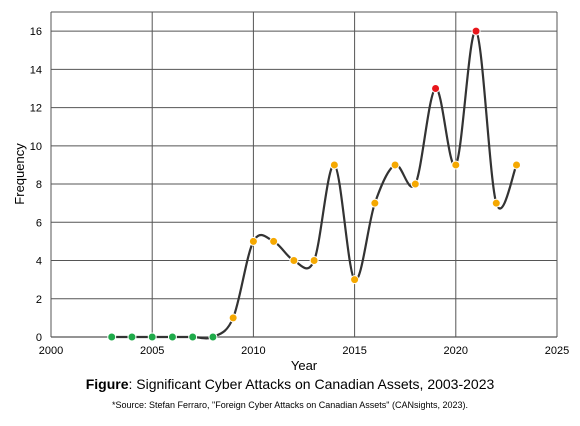 This screenshot has height=426, width=580. I want to click on y-tick-label: 6, so click(39, 223).